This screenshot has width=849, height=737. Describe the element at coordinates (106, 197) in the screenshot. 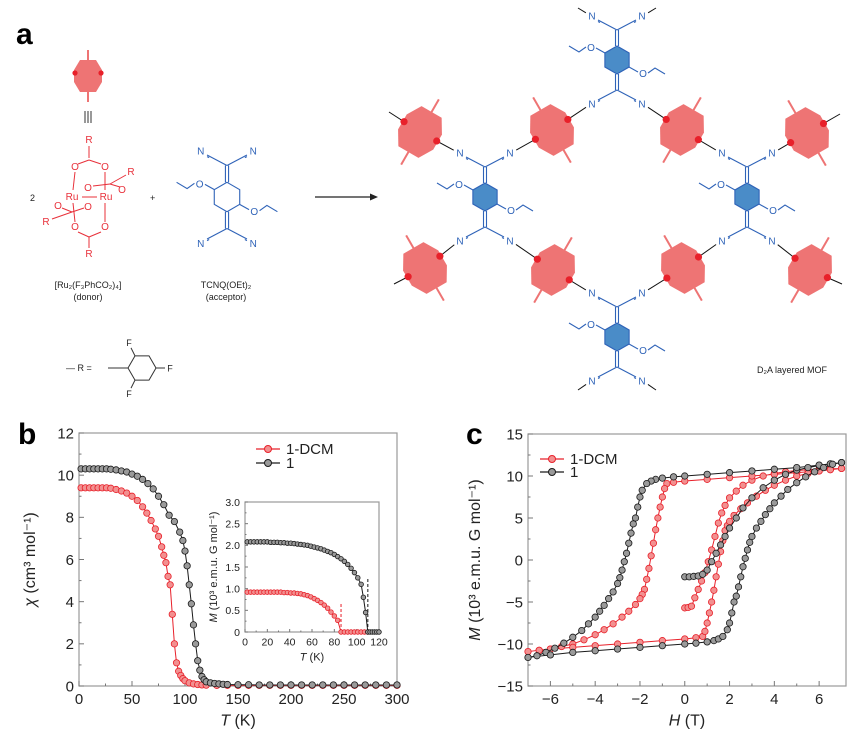

I see `atom-label: Ru` at that location.